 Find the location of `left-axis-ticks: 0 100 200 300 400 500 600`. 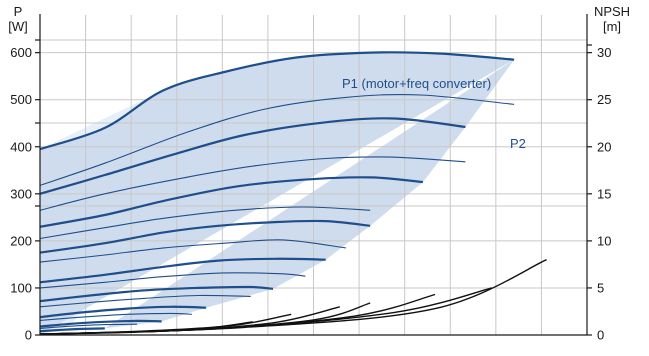

left-axis-ticks: 0 100 200 300 400 500 600 is located at coordinates (25, 191).